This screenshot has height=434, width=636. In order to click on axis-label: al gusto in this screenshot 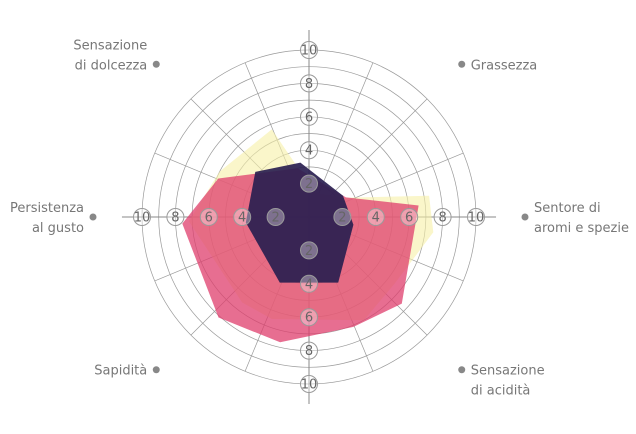, I will do `click(58, 228)`.